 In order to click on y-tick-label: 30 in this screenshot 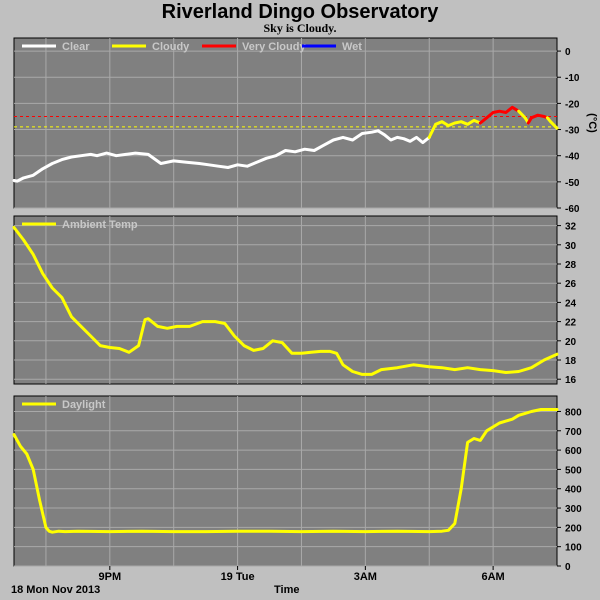, I will do `click(571, 246)`.